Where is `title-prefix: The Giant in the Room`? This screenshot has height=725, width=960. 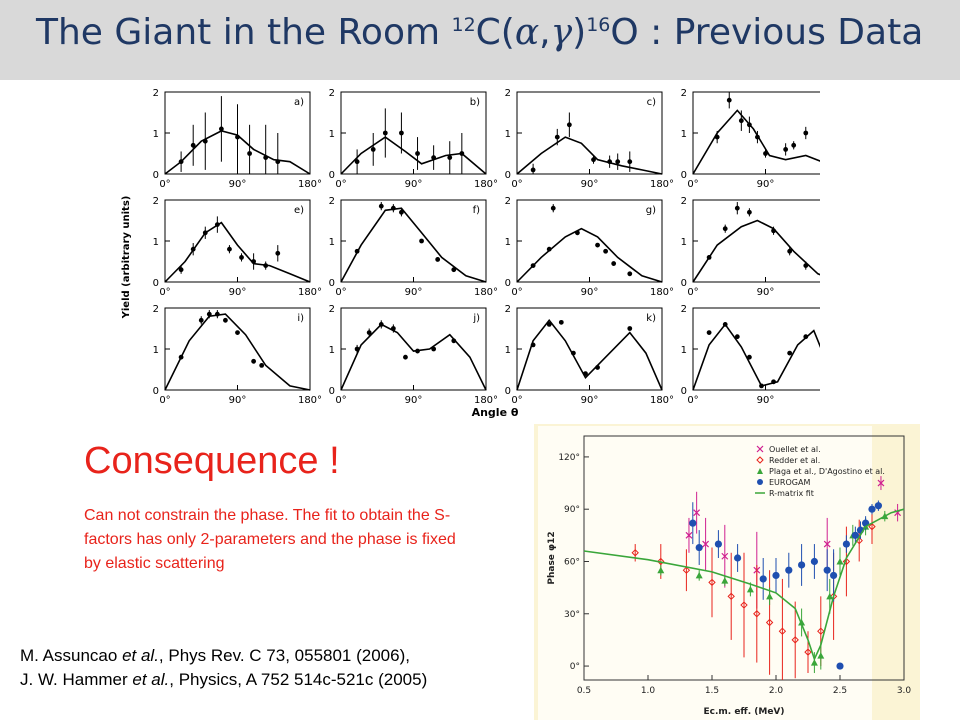 title-prefix: The Giant in the Room is located at coordinates (244, 32).